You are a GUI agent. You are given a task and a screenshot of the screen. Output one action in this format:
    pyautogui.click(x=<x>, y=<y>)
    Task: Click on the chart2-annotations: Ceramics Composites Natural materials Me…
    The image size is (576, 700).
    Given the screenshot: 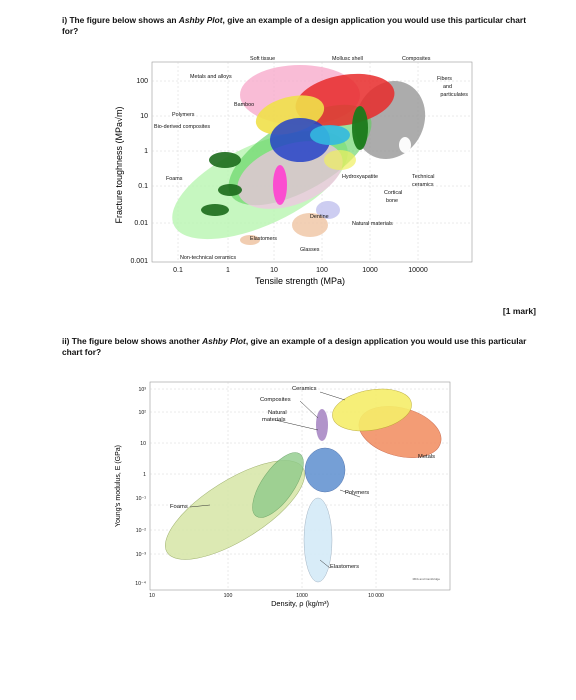 What is the action you would take?
    pyautogui.click(x=302, y=478)
    